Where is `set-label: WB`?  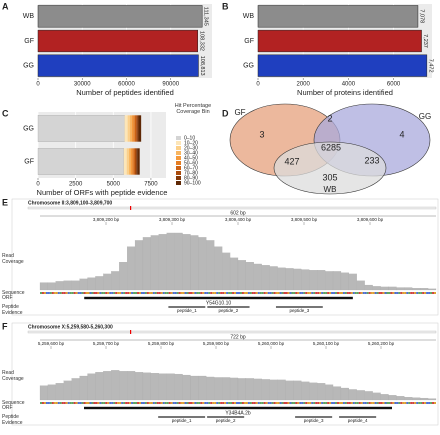
set-label: WB is located at coordinates (330, 189).